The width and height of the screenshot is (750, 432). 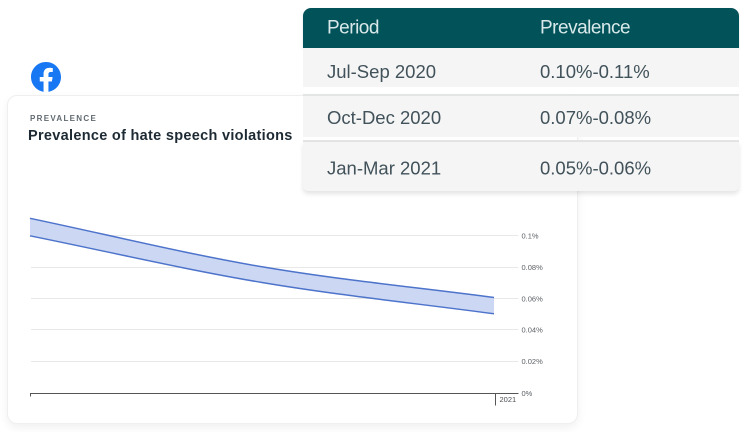 I want to click on svg-text: 0.08%, so click(x=533, y=267).